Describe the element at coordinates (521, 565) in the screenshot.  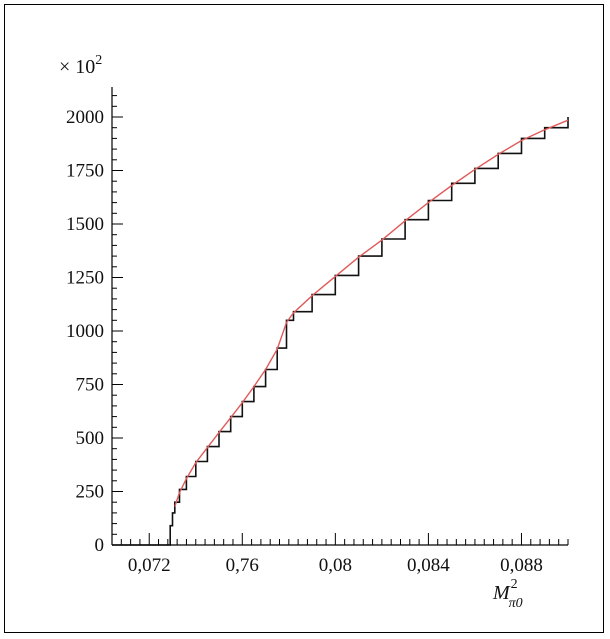
I see `x-tick-label: 0,088` at that location.